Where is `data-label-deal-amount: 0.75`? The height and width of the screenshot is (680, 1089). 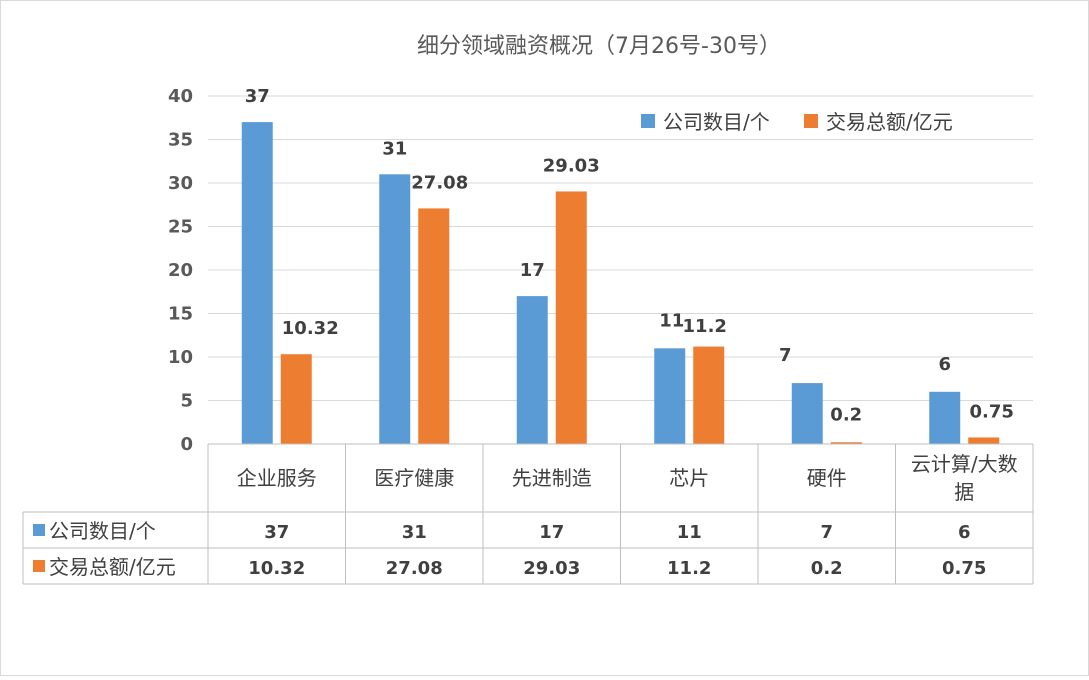 data-label-deal-amount: 0.75 is located at coordinates (992, 411).